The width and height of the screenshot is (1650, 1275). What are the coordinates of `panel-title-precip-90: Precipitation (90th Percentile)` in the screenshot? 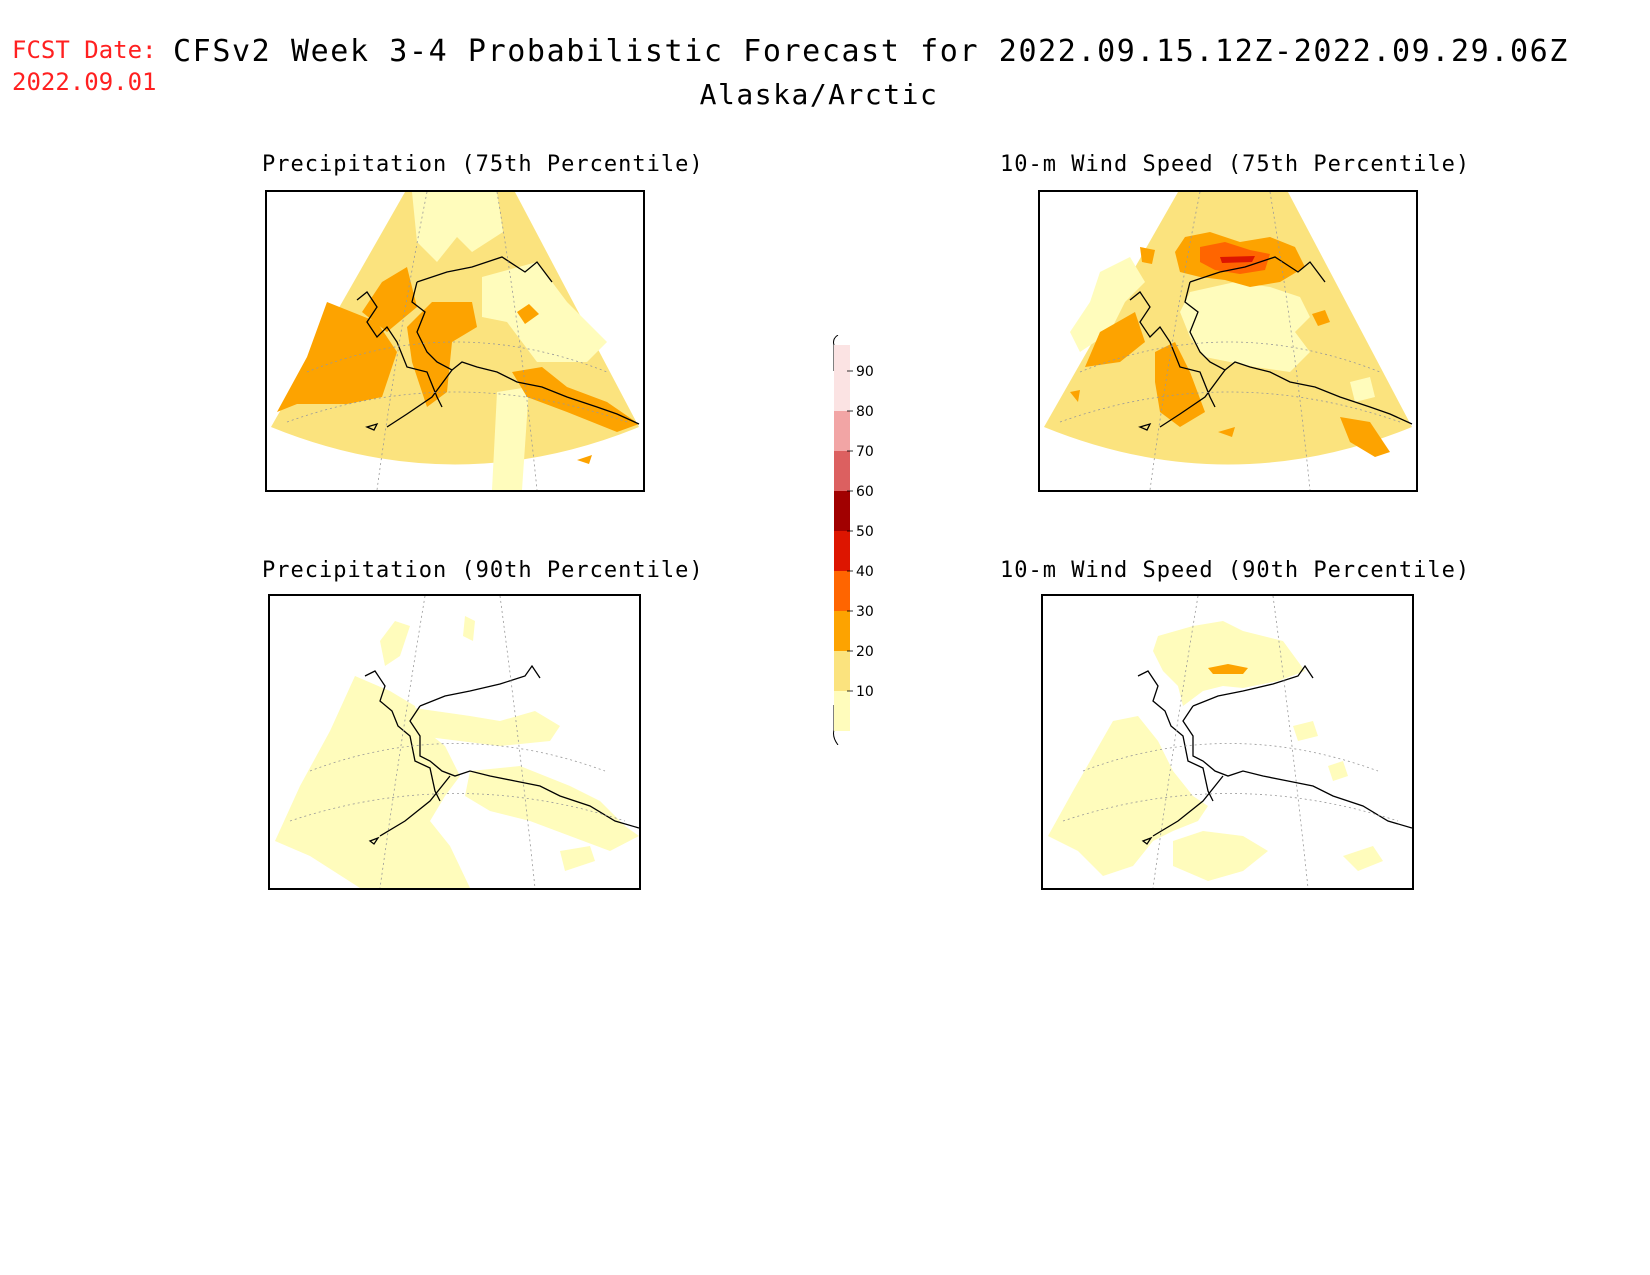 It's located at (483, 570).